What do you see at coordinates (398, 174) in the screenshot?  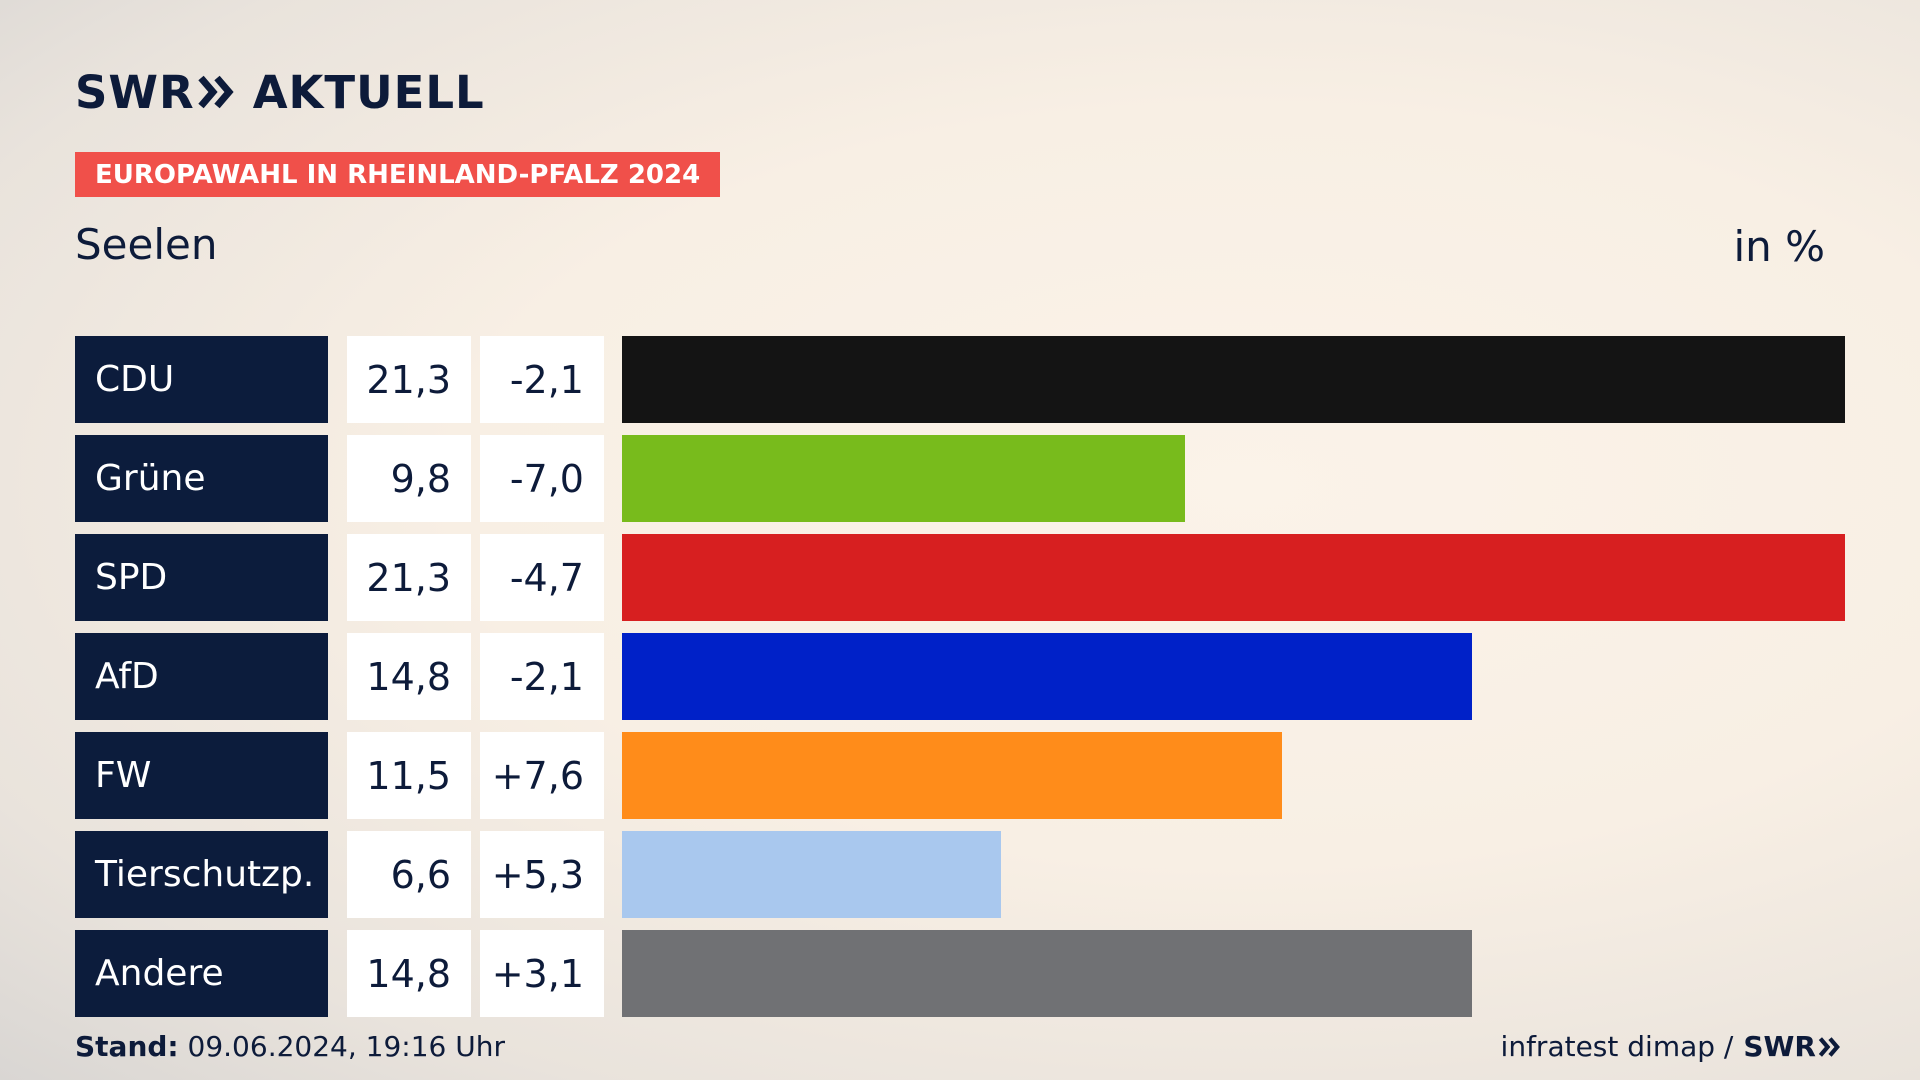 I see `election-tagline: EUROPAWAHL IN RHEINLAND-PFALZ 2024` at bounding box center [398, 174].